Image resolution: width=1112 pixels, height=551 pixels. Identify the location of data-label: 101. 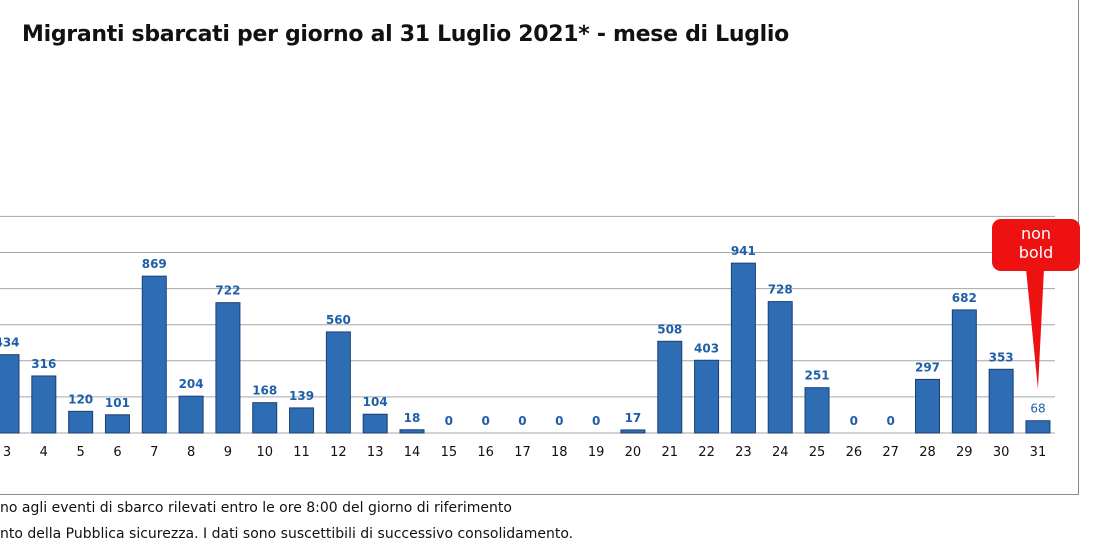
(117, 403).